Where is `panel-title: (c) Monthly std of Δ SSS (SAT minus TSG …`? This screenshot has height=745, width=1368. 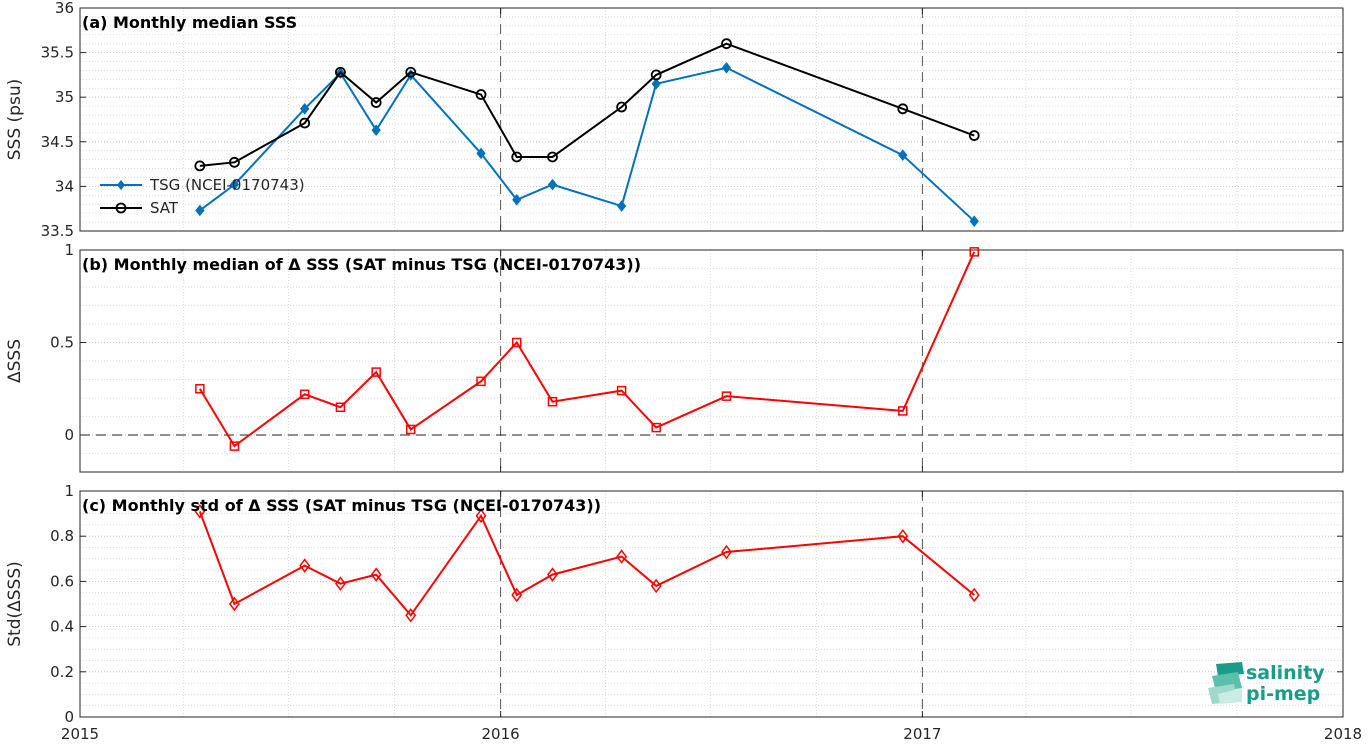
panel-title: (c) Monthly std of Δ SSS (SAT minus TSG … is located at coordinates (341, 505).